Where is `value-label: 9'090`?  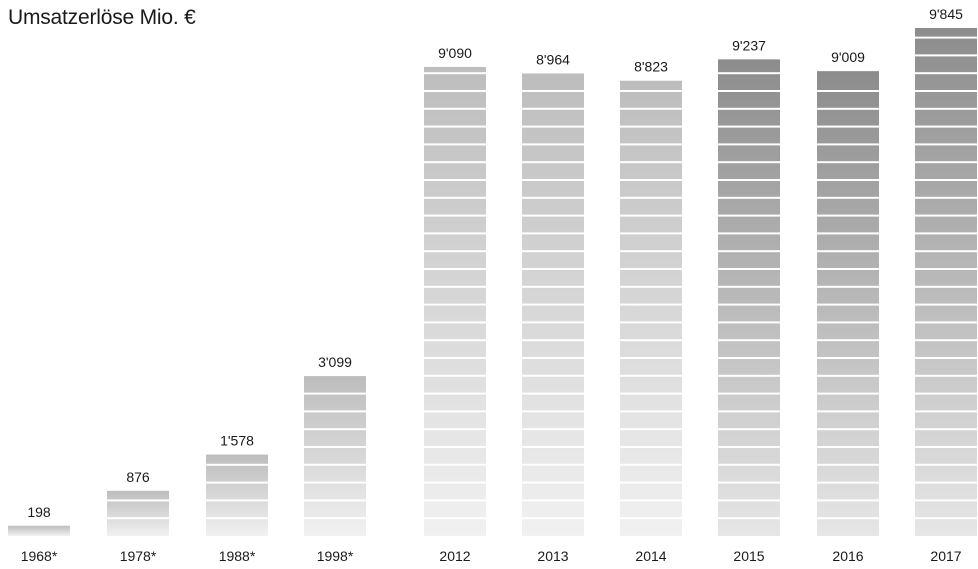
value-label: 9'090 is located at coordinates (455, 53).